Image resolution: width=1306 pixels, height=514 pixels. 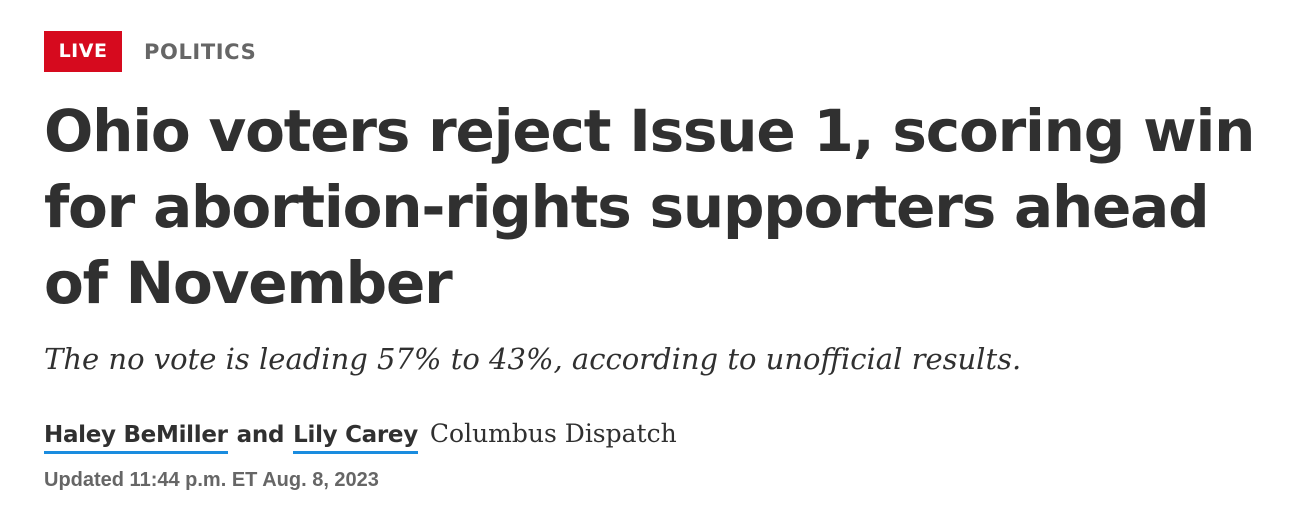 What do you see at coordinates (200, 51) in the screenshot?
I see `section-link-politics: POLITICS` at bounding box center [200, 51].